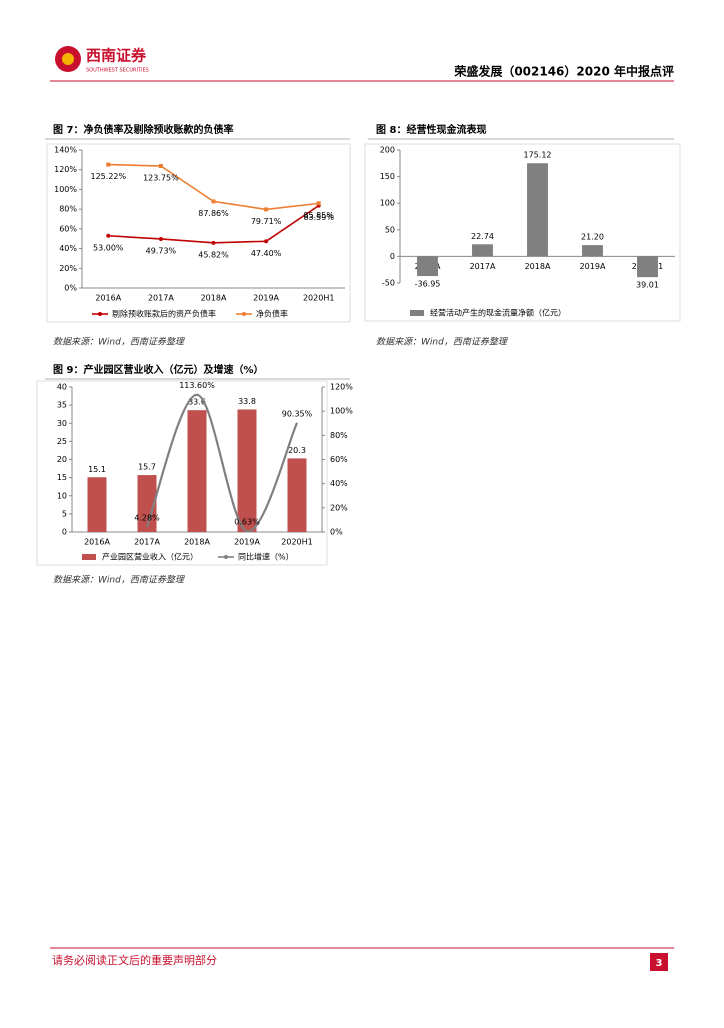  Describe the element at coordinates (161, 178) in the screenshot. I see `data-label: 123.75%` at that location.